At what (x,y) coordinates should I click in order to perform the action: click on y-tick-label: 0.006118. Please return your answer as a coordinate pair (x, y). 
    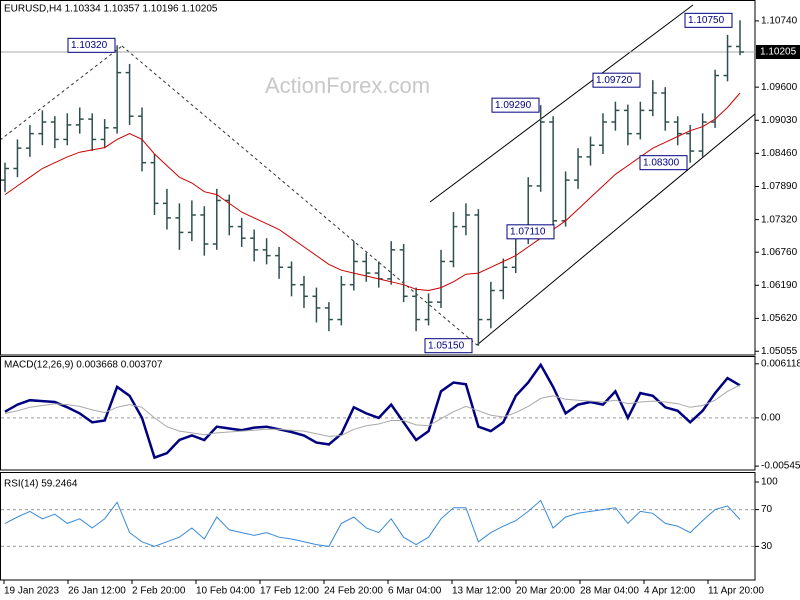
    Looking at the image, I should click on (780, 363).